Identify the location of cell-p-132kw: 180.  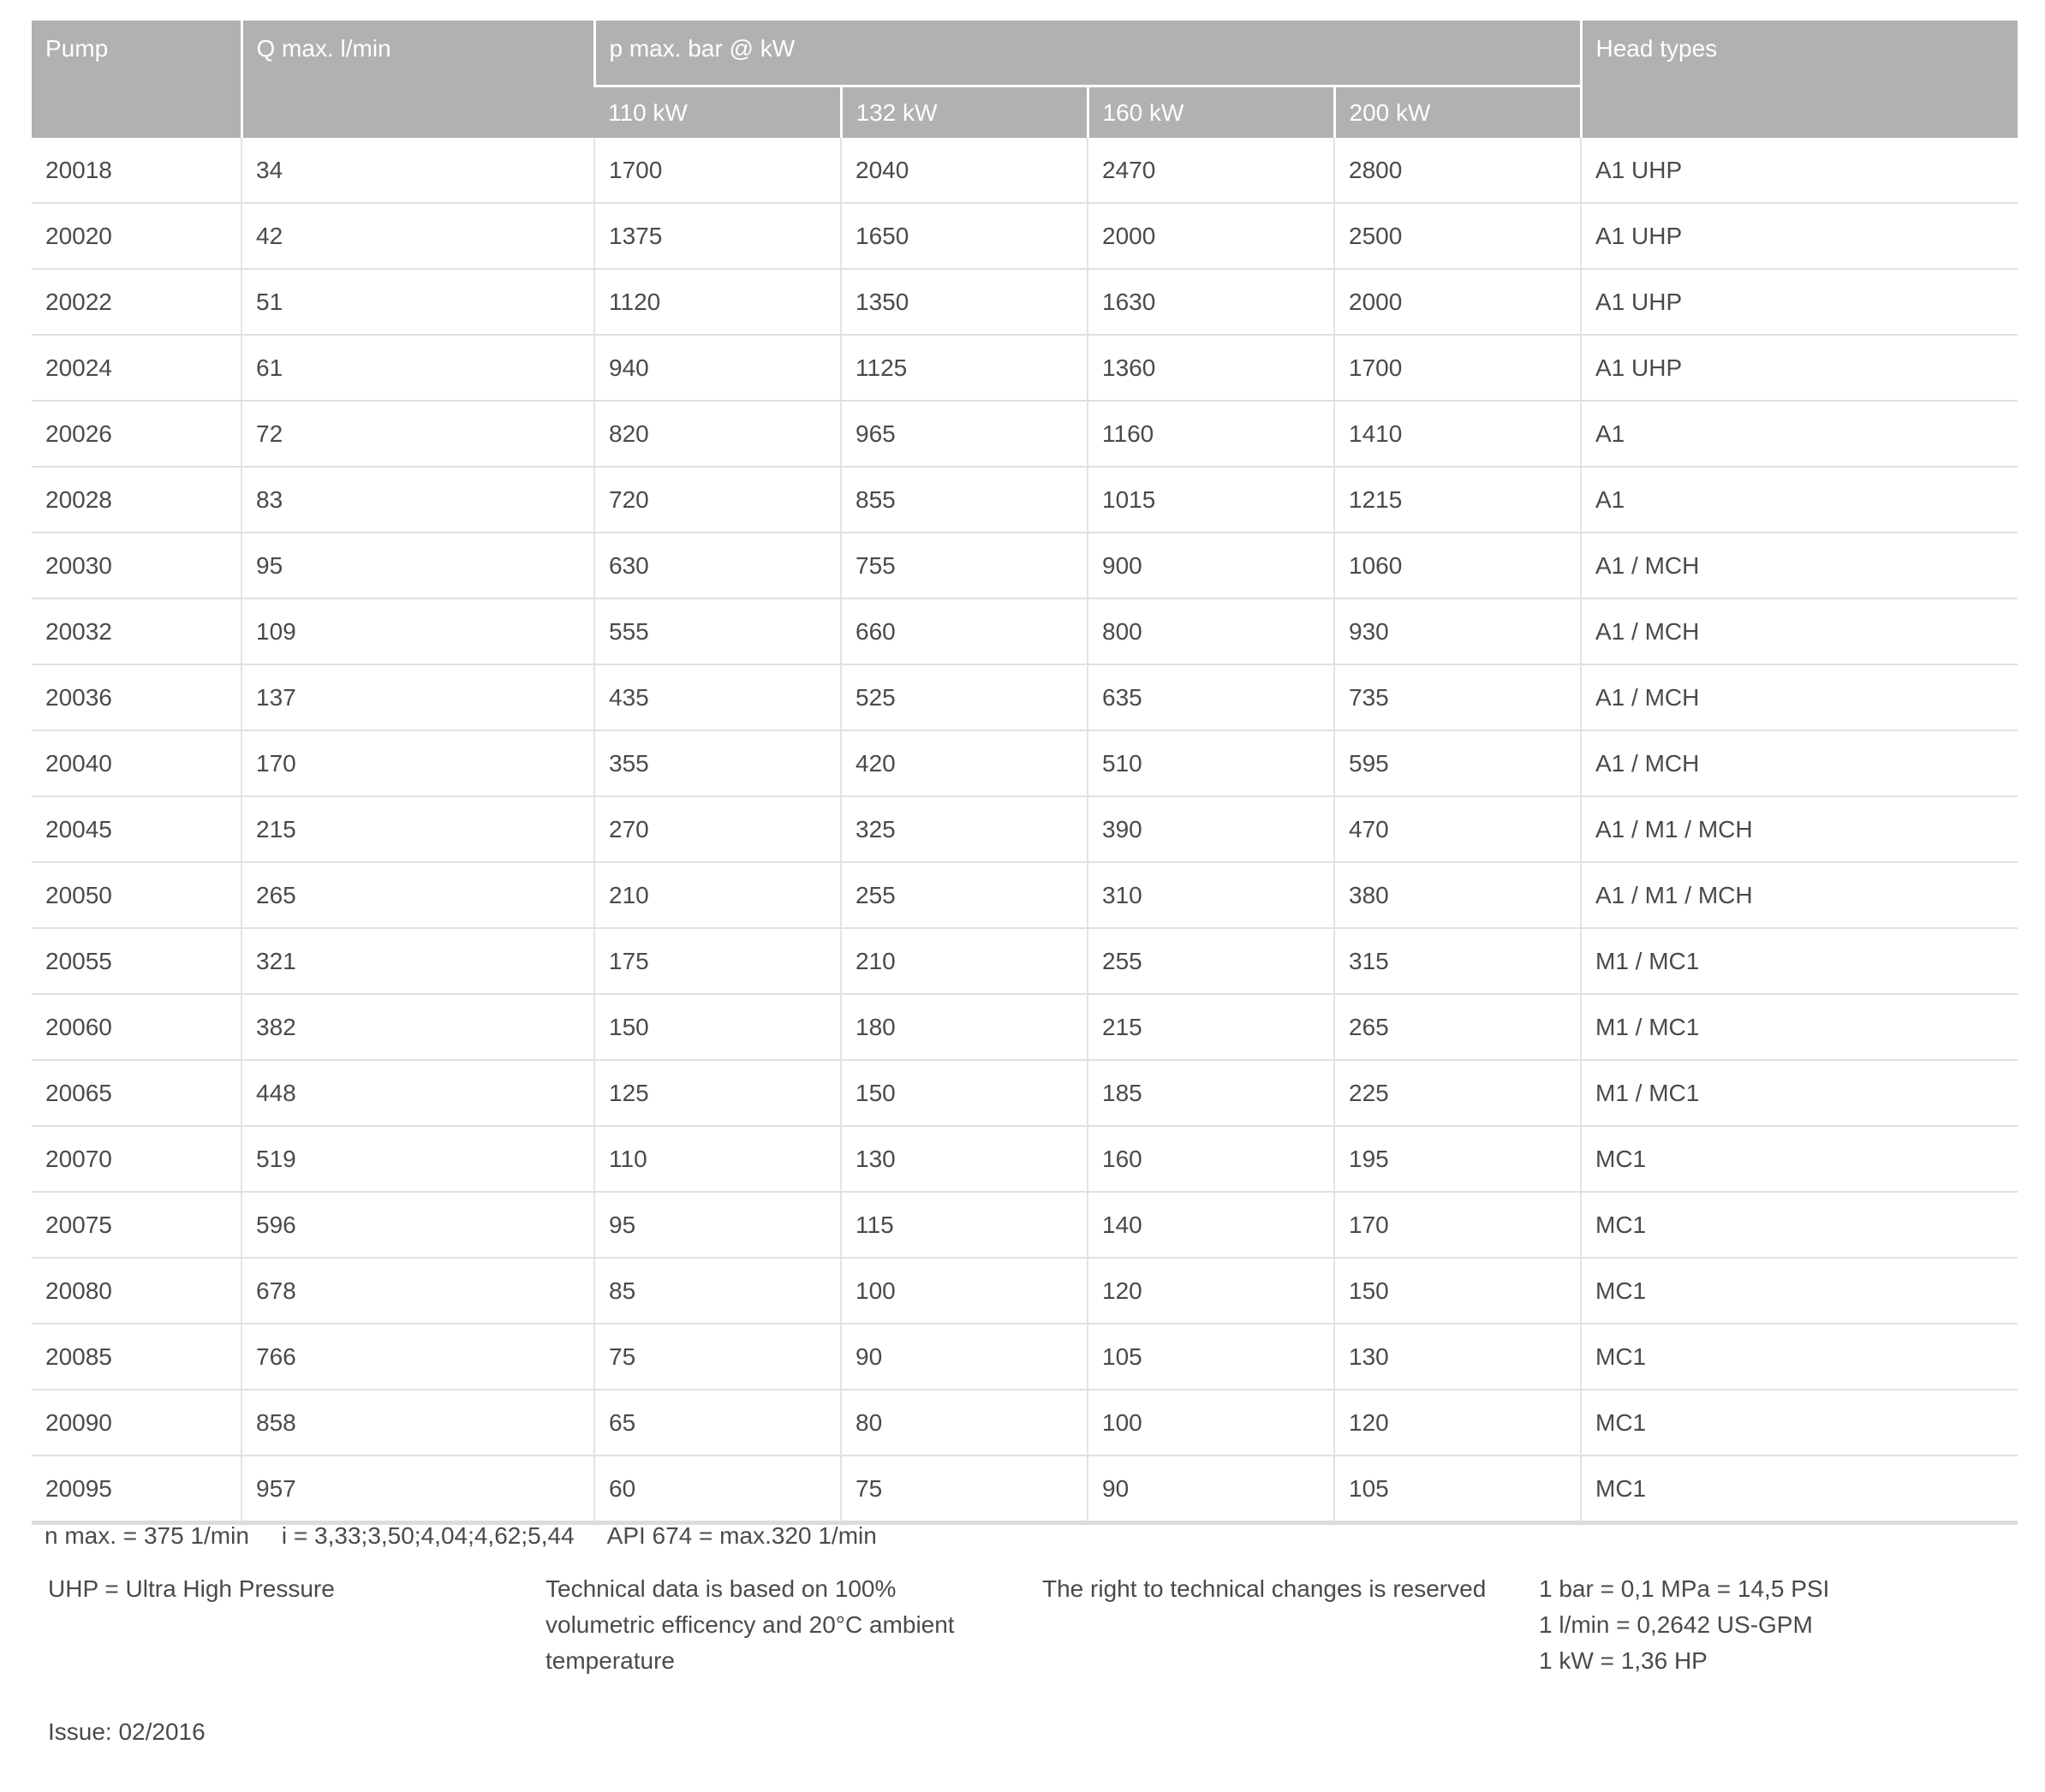
(964, 1027).